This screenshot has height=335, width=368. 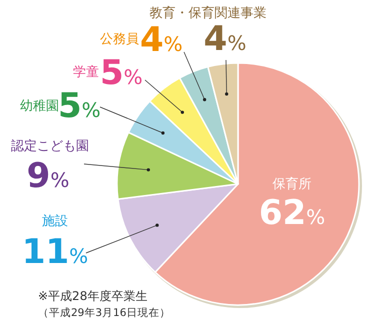 I want to click on data-label: 9%, so click(x=48, y=176).